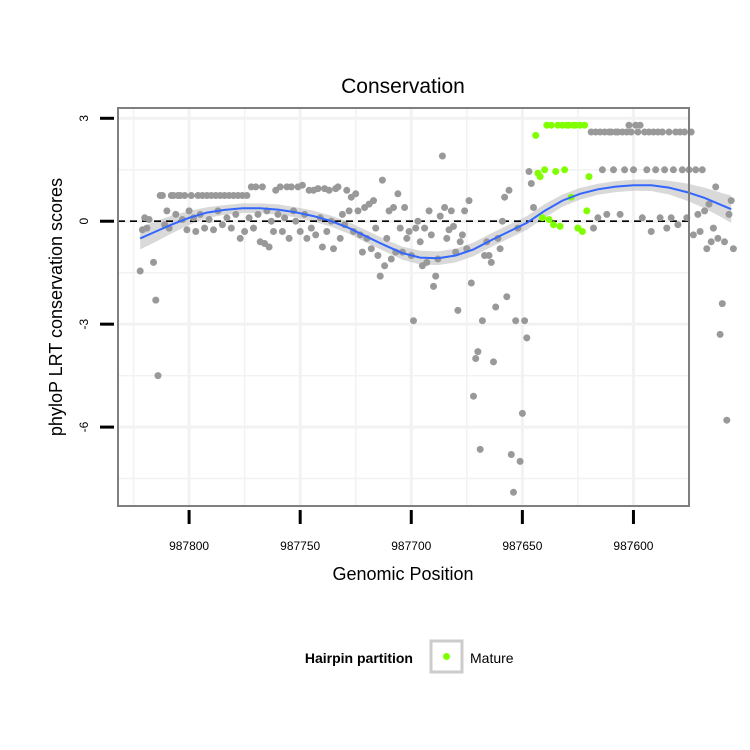 This screenshot has height=750, width=750. I want to click on y-tick-label: 0, so click(84, 221).